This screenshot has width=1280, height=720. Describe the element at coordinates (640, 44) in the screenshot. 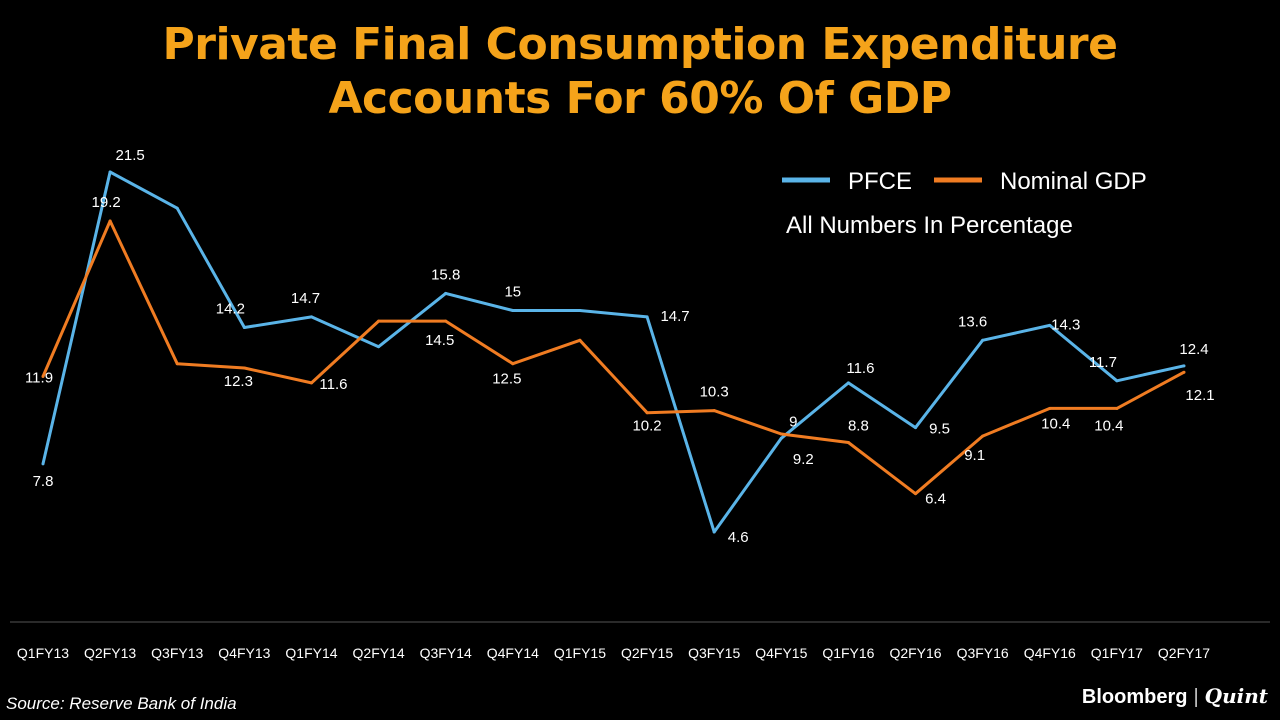

I see `chart-title-line1: Private Final Consumption Expenditure` at that location.